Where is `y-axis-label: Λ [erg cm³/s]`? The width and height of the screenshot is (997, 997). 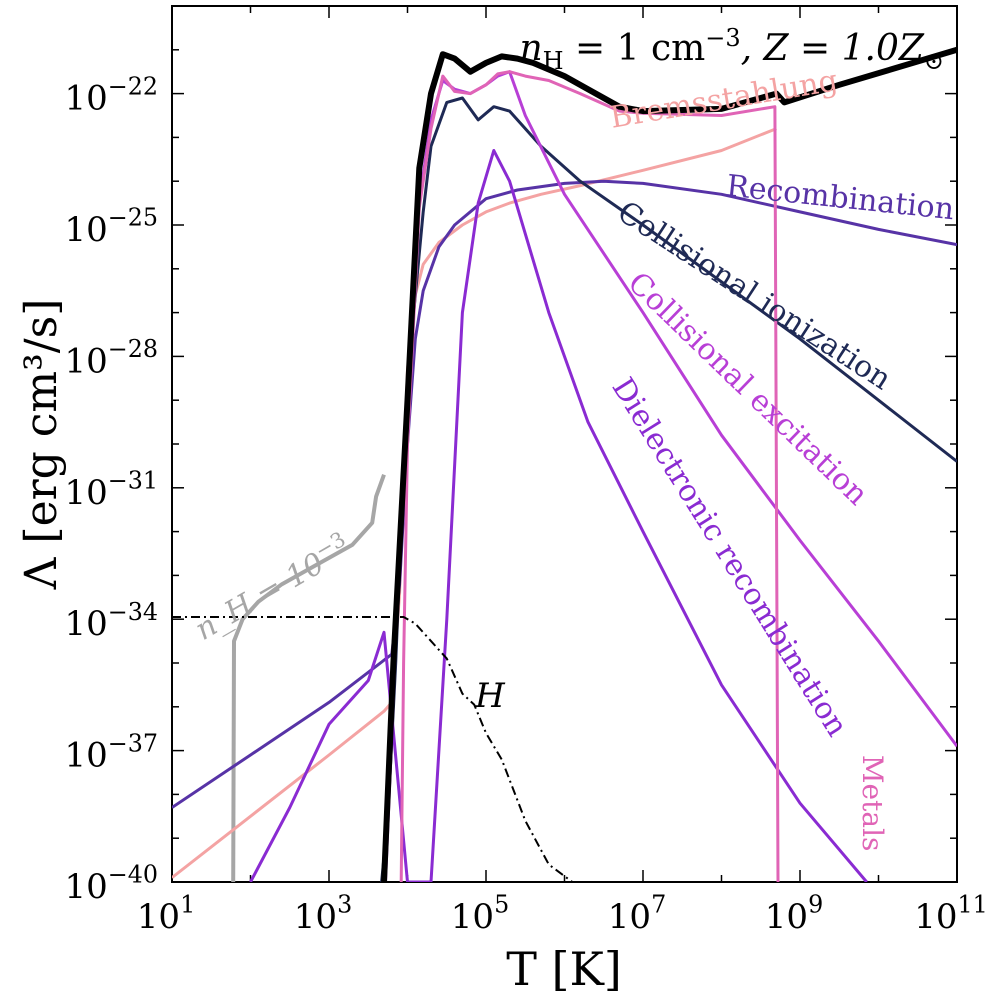
y-axis-label: Λ [erg cm³/s] is located at coordinates (41, 445).